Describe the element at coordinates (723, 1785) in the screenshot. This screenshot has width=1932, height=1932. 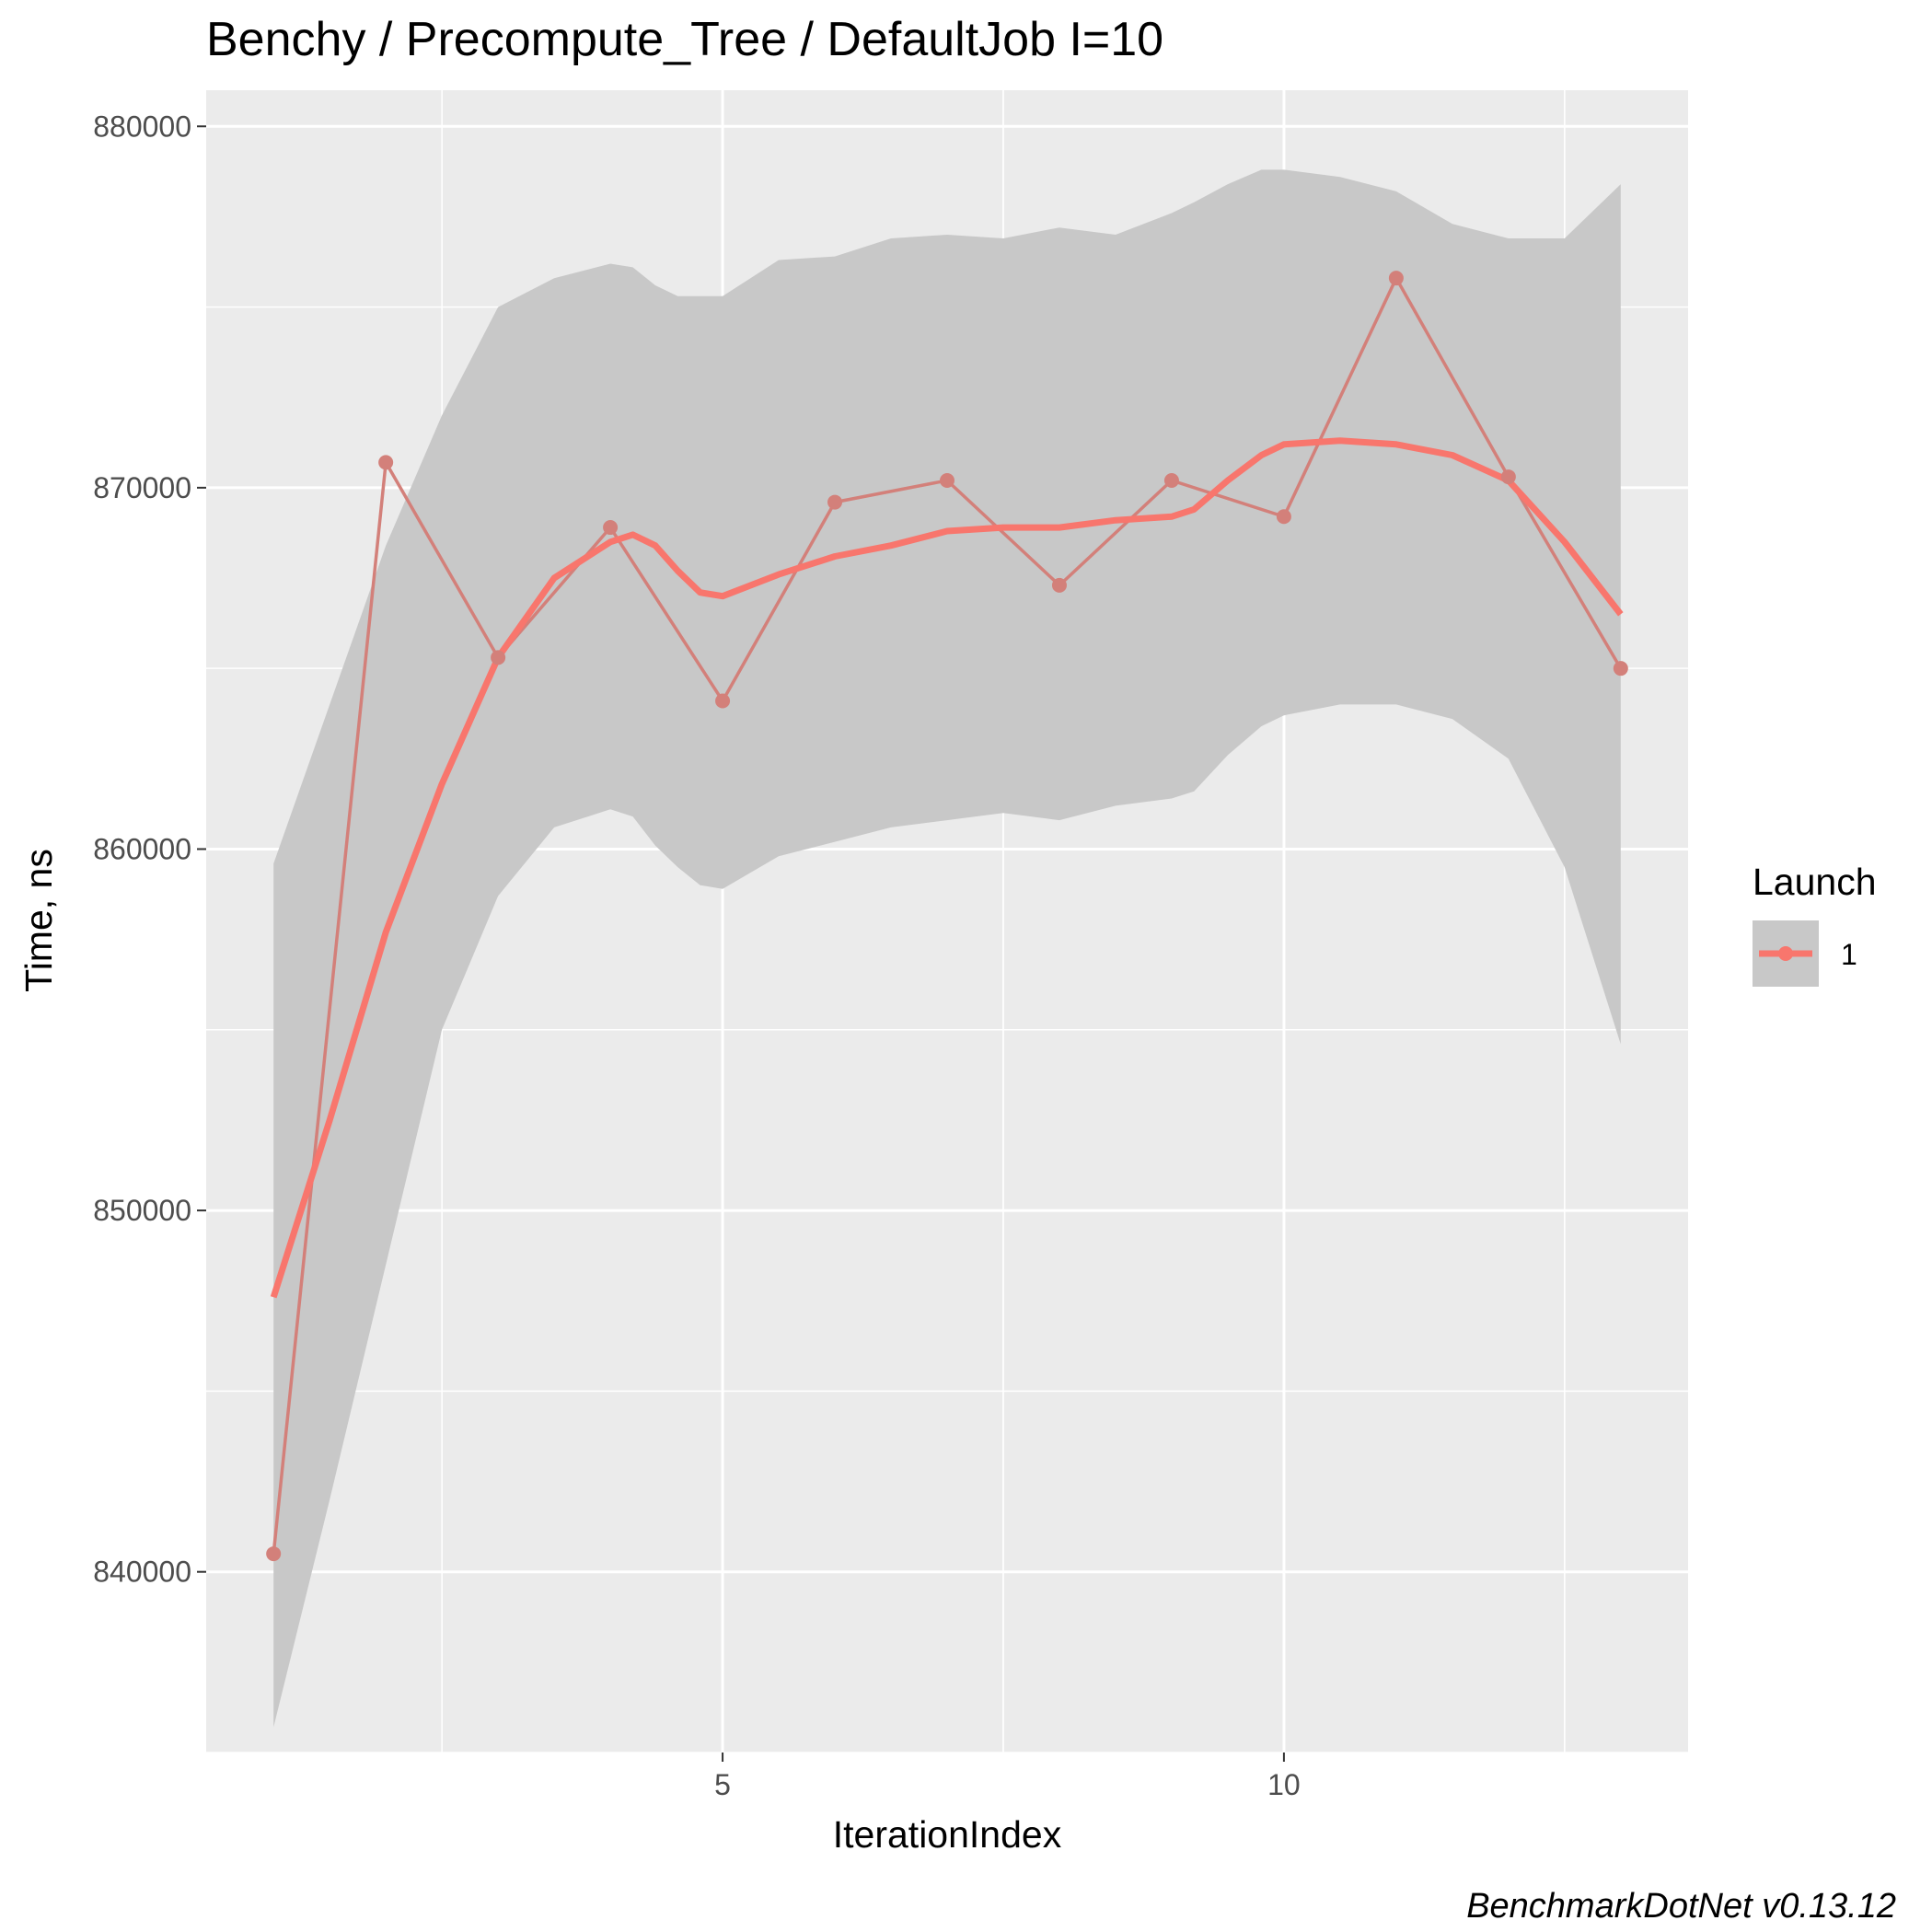
I see `x-tick-label: 5` at that location.